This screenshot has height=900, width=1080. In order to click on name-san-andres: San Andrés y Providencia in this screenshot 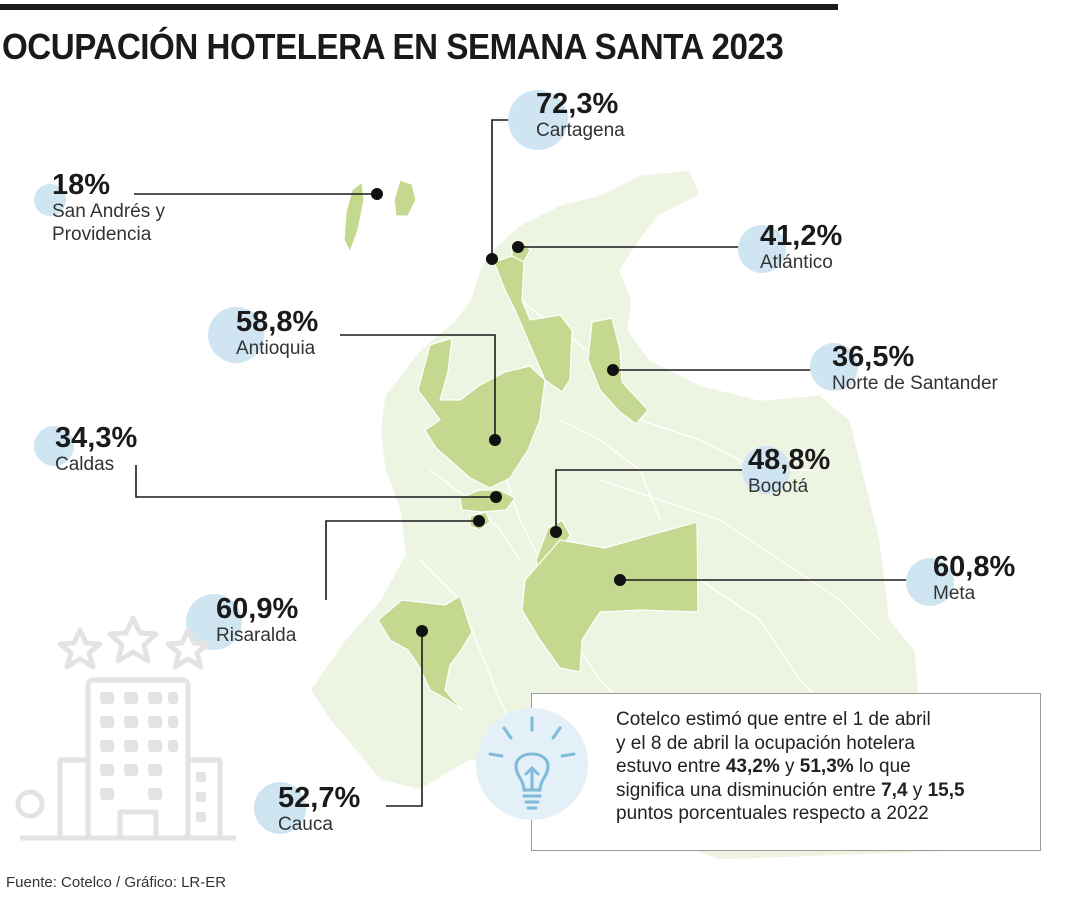, I will do `click(109, 223)`.